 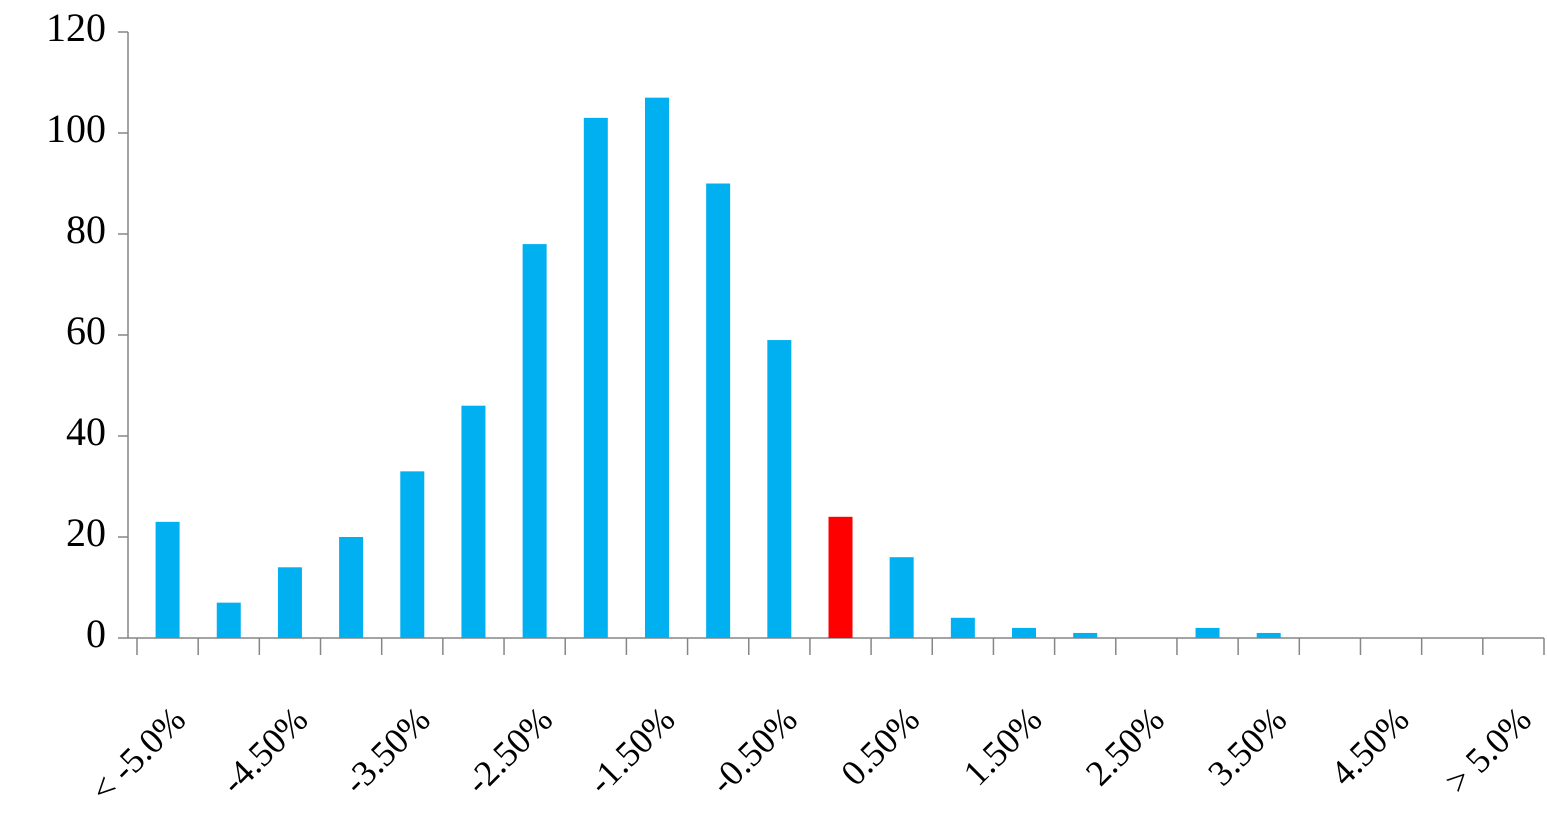 I want to click on x-tick-label: -2.50%, so click(x=509, y=750).